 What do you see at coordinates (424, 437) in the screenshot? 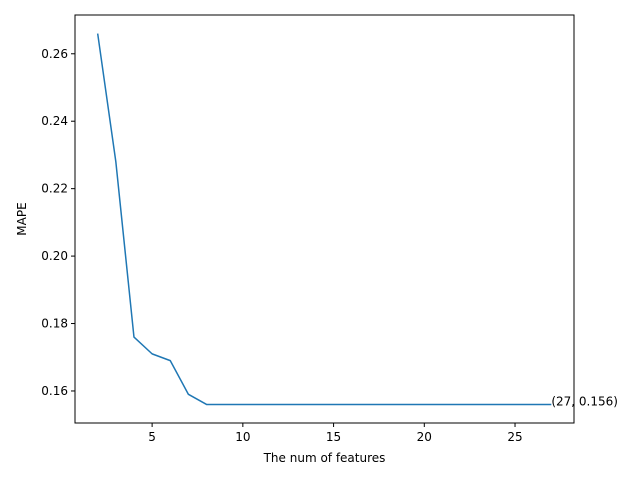
I see `x-tick-label: 20` at bounding box center [424, 437].